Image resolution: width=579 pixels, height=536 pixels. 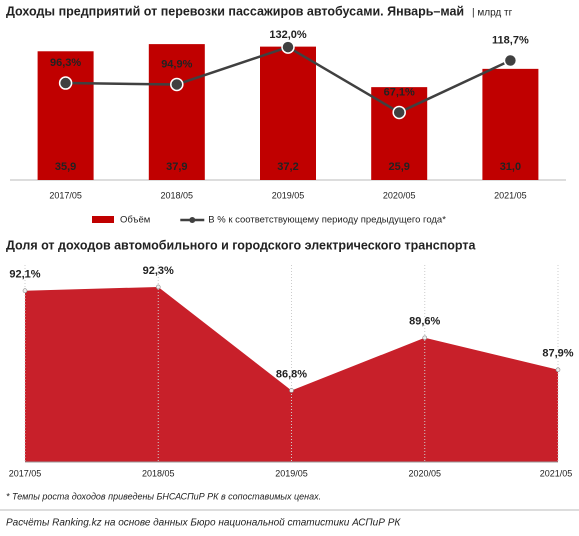 I want to click on value-label: 86,8%, so click(x=291, y=374).